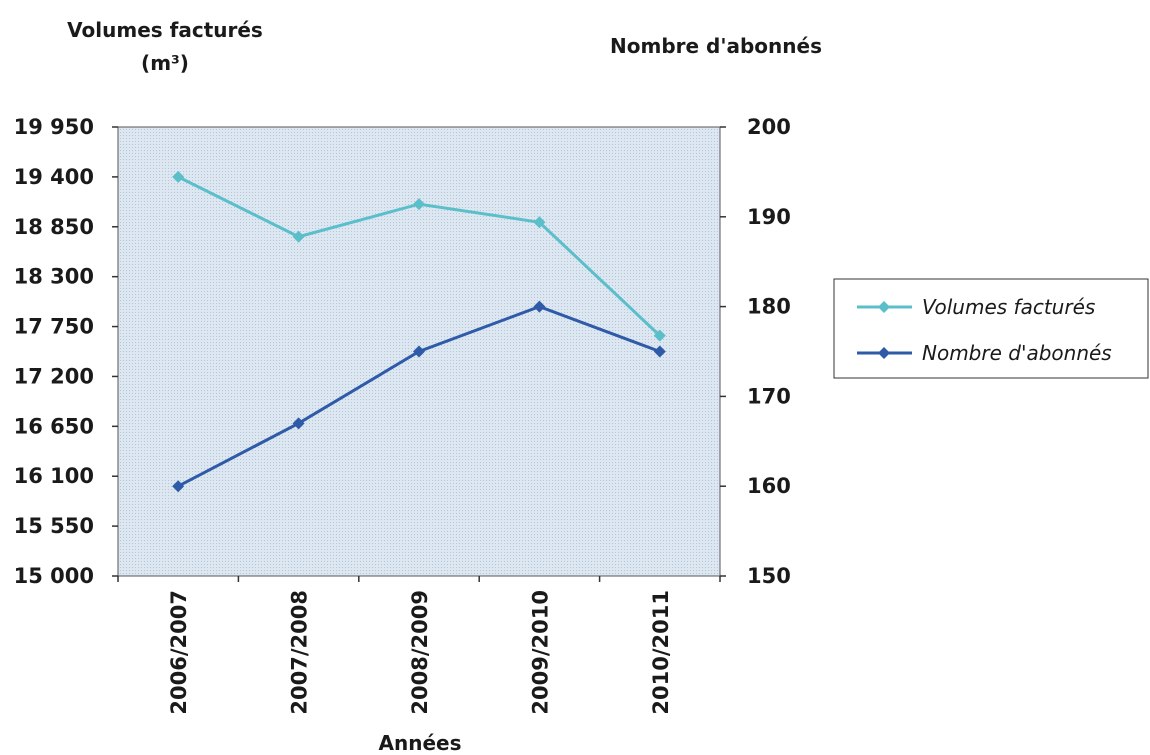 This screenshot has height=755, width=1150. What do you see at coordinates (540, 652) in the screenshot?
I see `x-tick-label: 2009/2010` at bounding box center [540, 652].